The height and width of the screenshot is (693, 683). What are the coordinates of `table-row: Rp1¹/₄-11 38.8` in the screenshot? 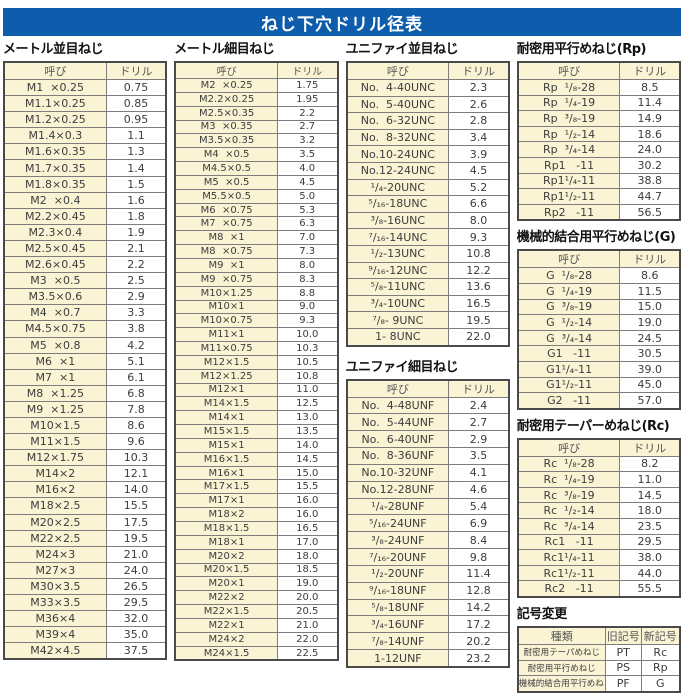 It's located at (599, 181).